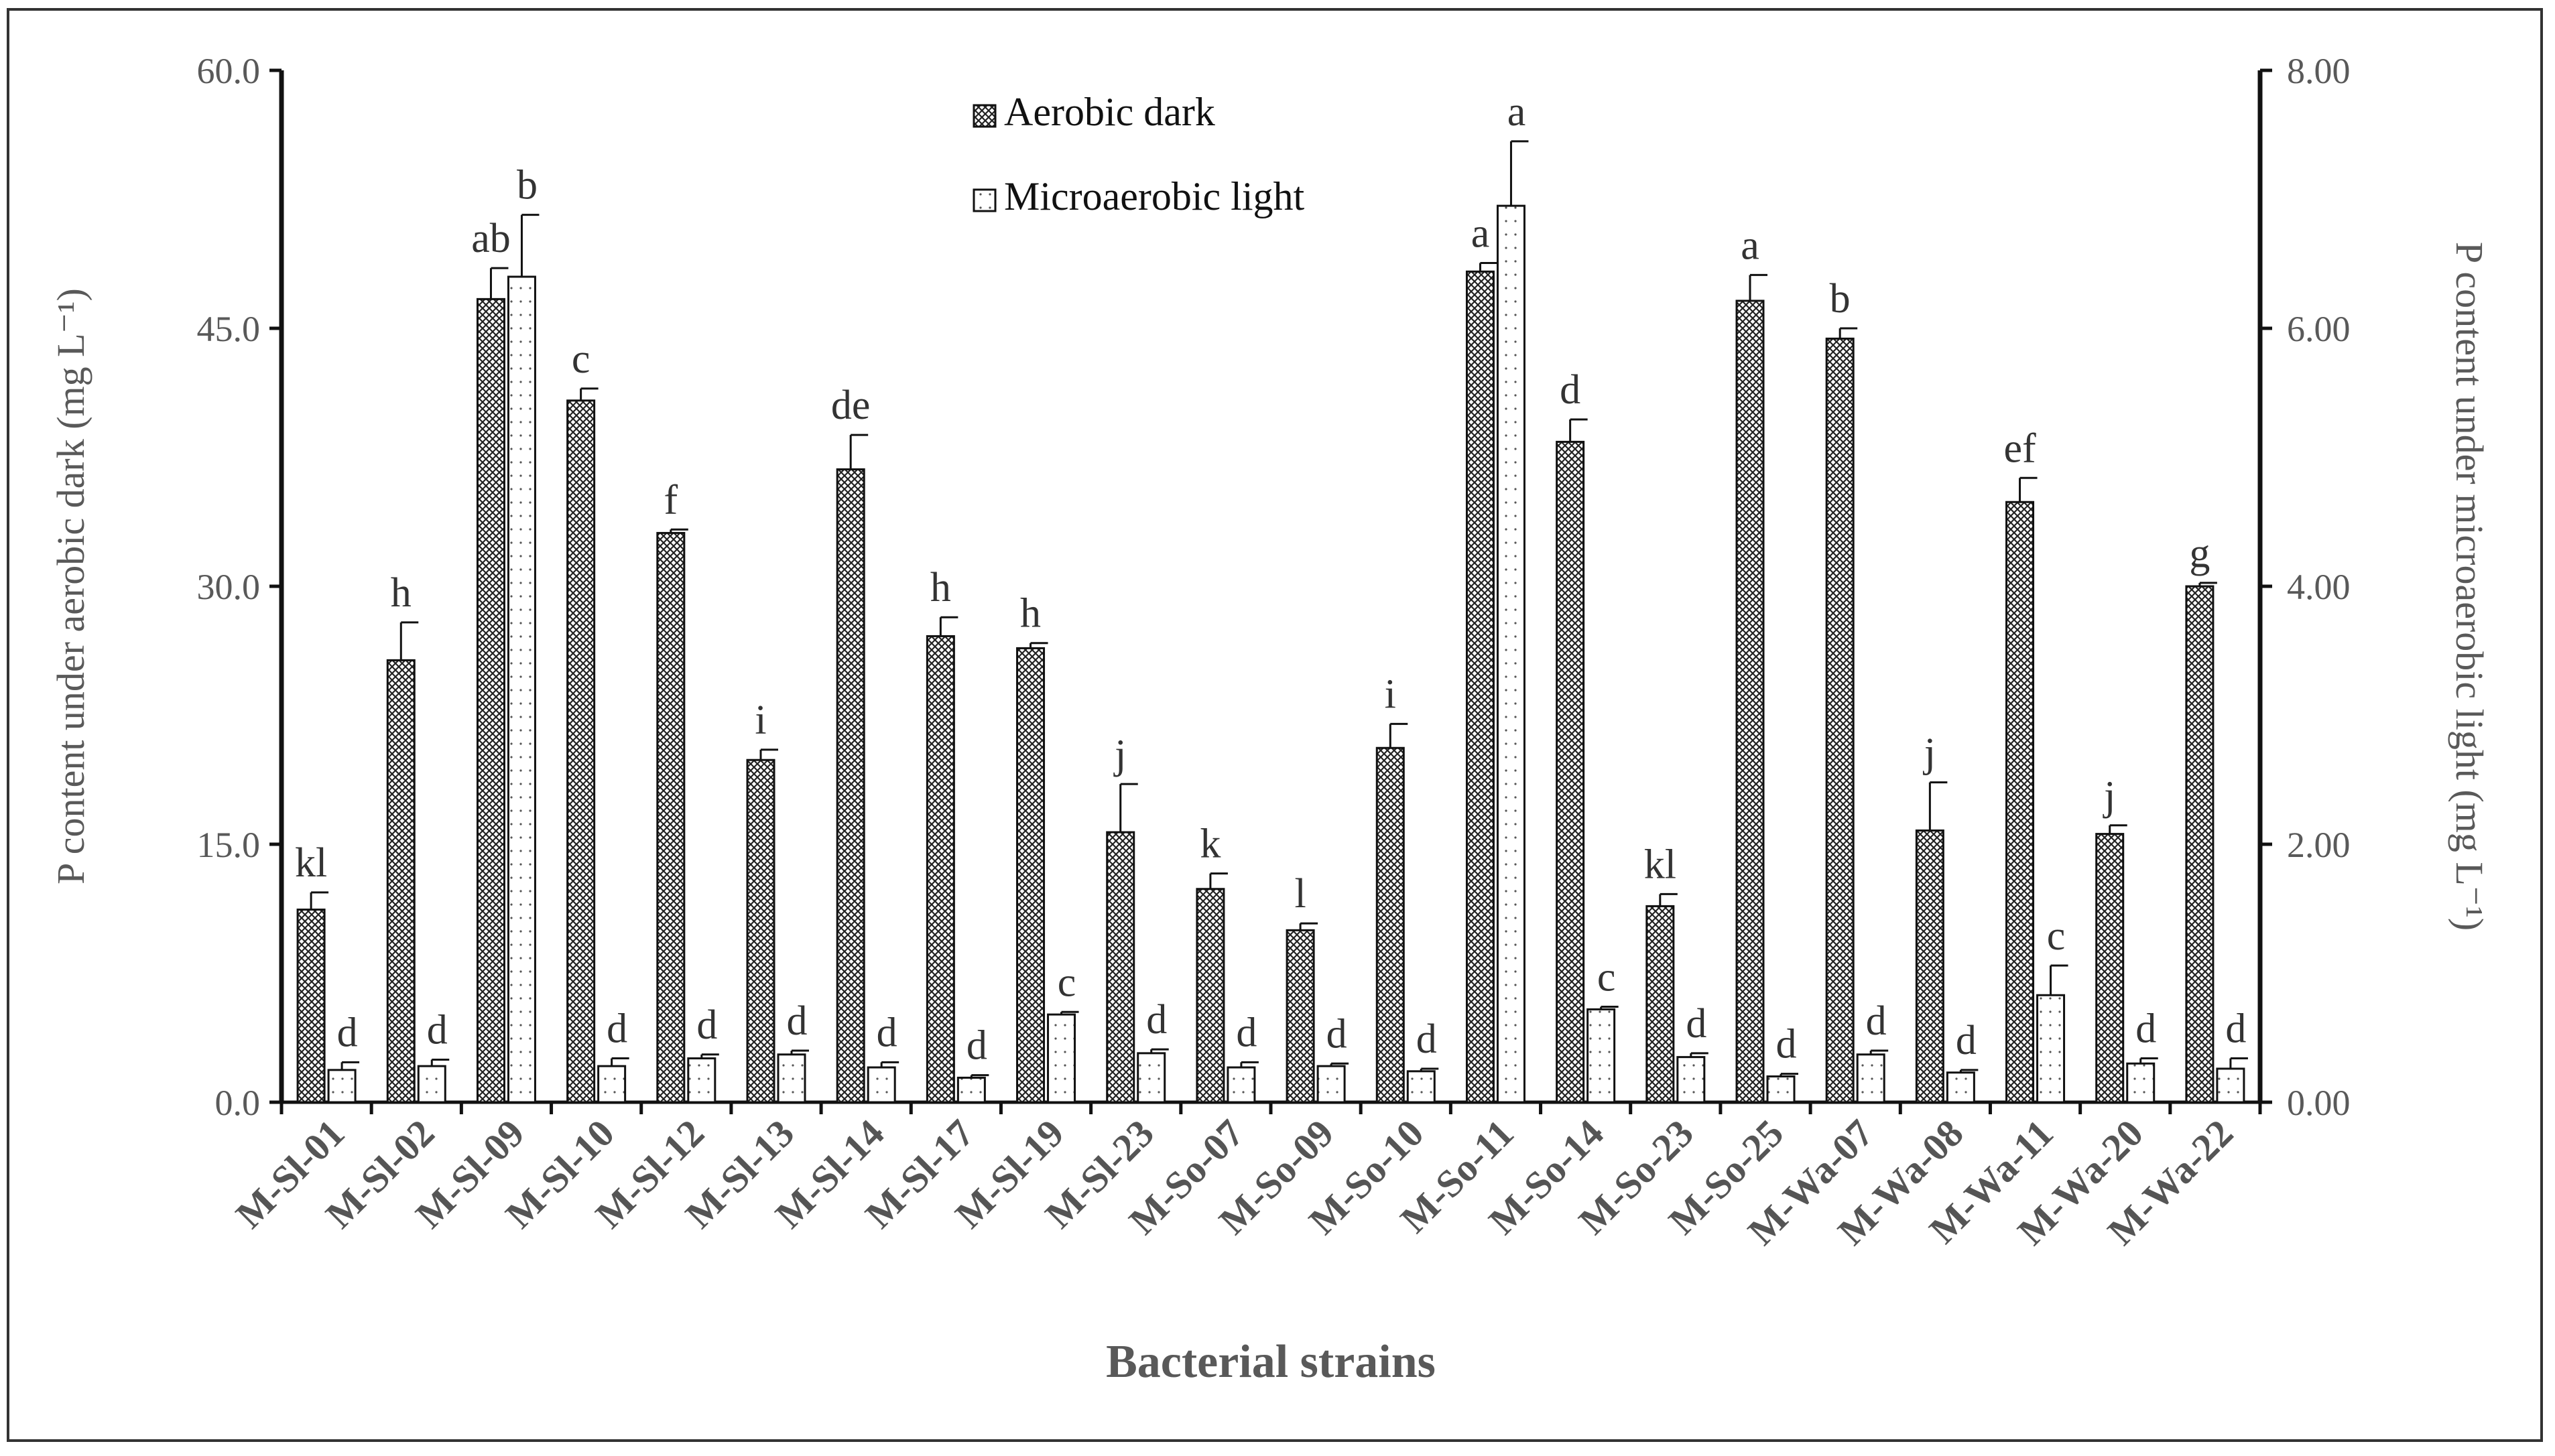 Image resolution: width=2555 pixels, height=1456 pixels. I want to click on legend-swatch-microaerobic-light, so click(985, 200).